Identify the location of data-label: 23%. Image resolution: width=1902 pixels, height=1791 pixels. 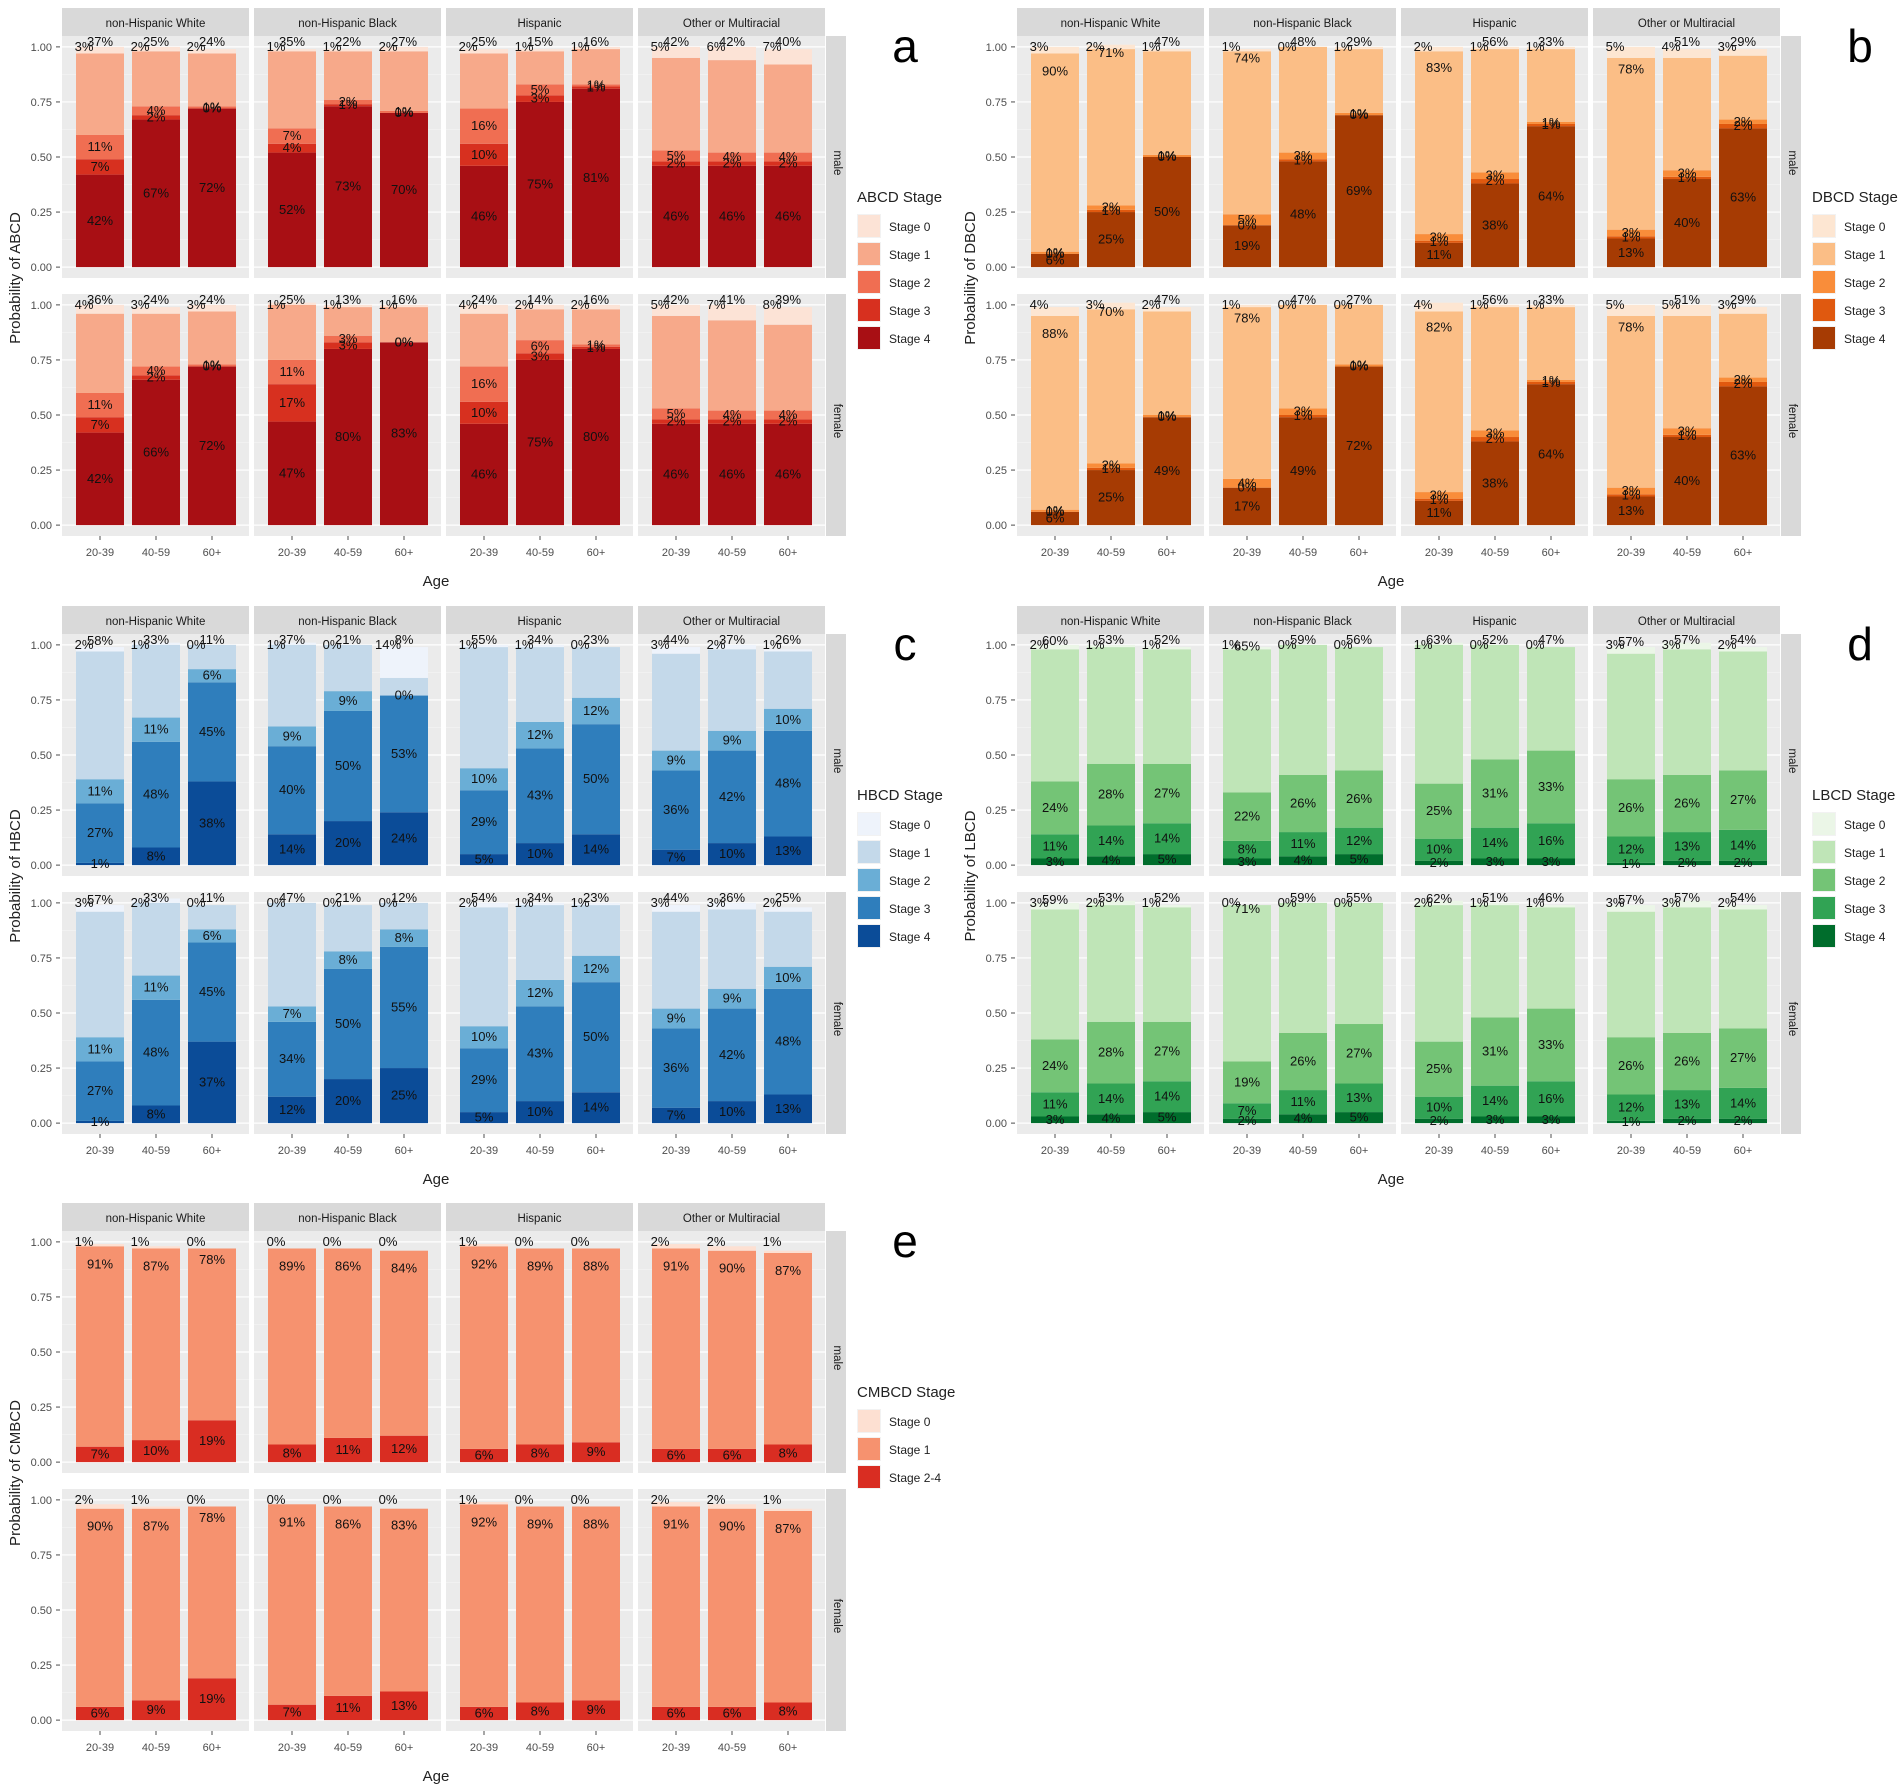
(596, 639).